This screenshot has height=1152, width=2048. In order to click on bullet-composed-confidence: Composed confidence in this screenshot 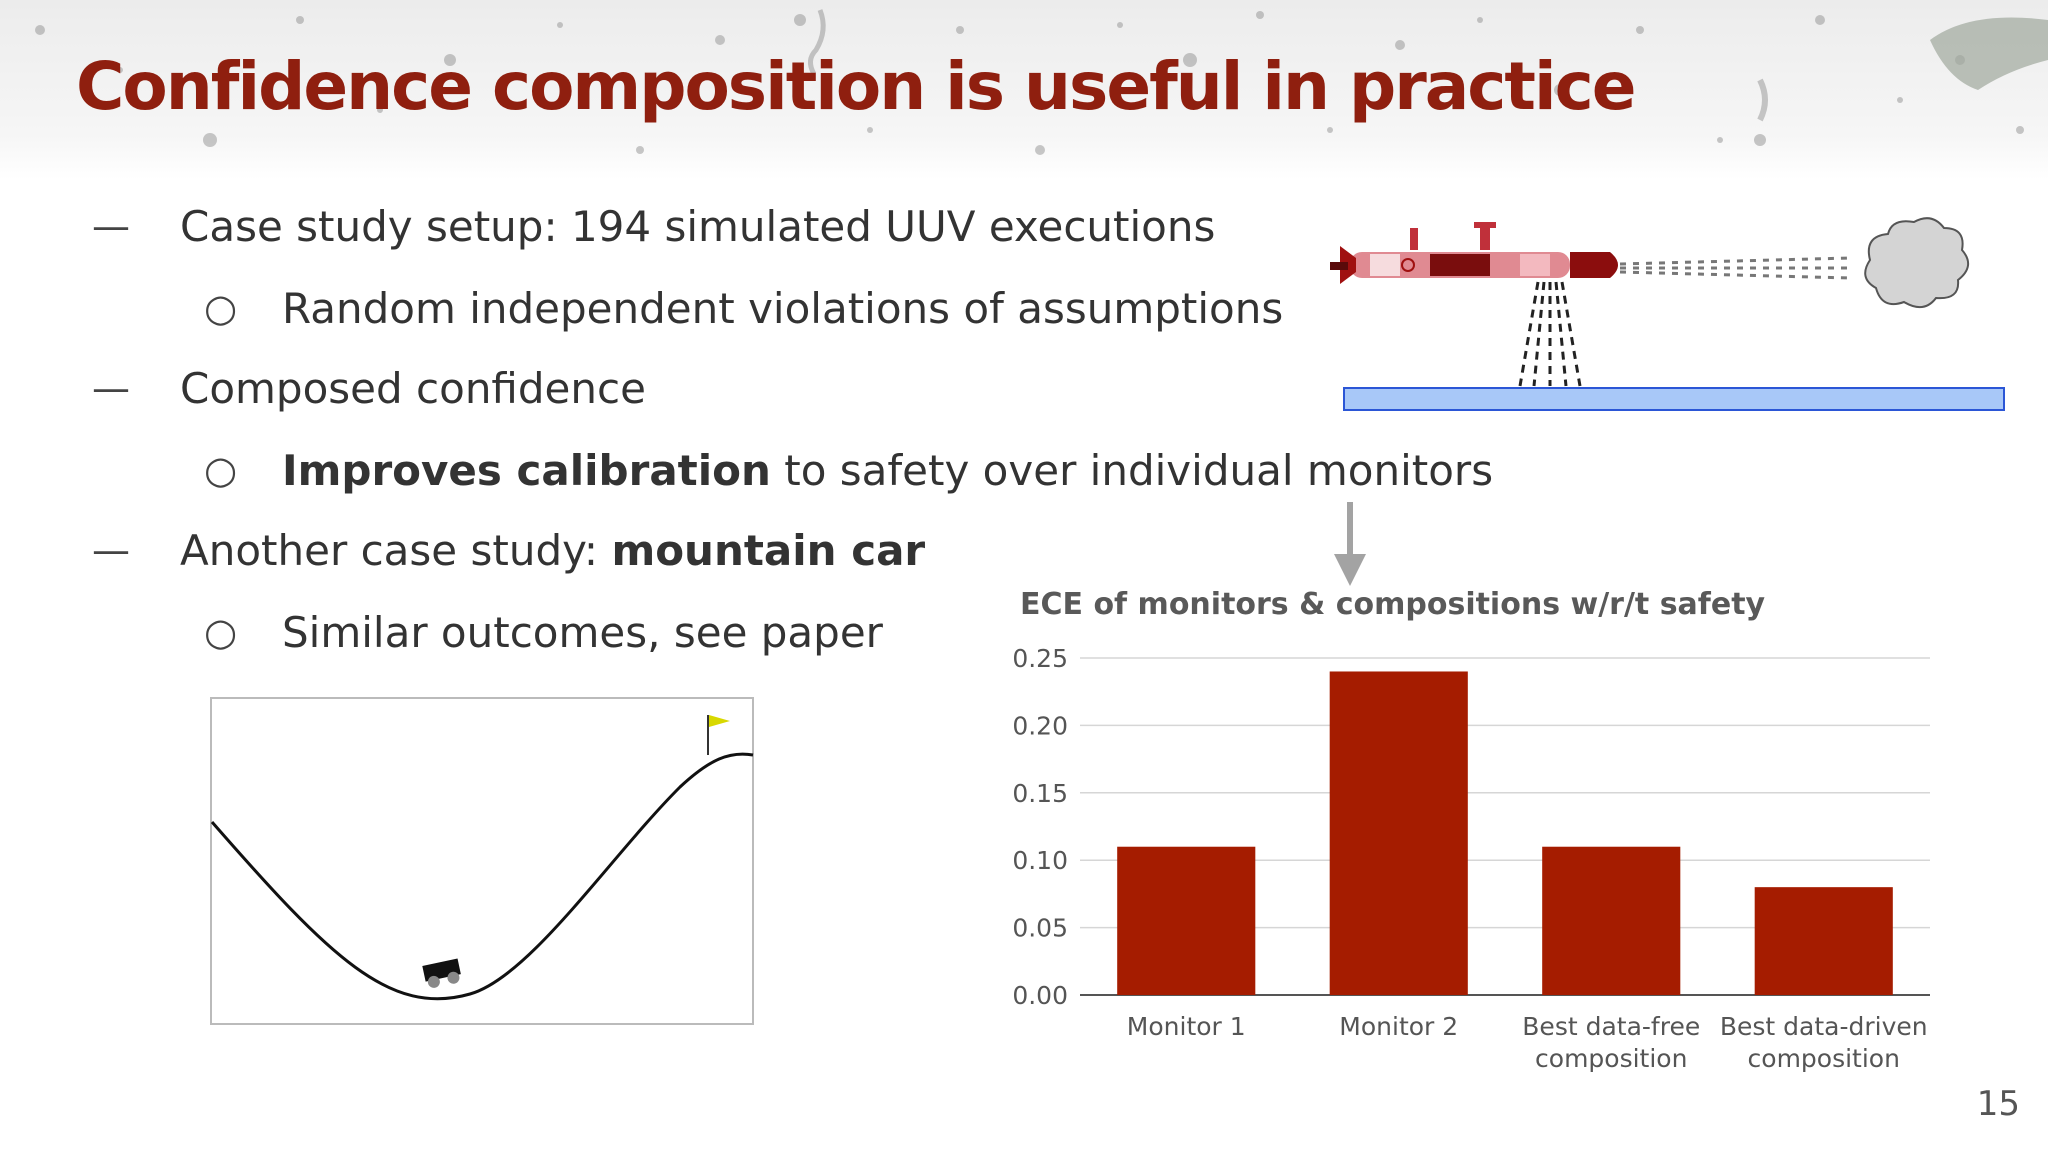, I will do `click(413, 388)`.